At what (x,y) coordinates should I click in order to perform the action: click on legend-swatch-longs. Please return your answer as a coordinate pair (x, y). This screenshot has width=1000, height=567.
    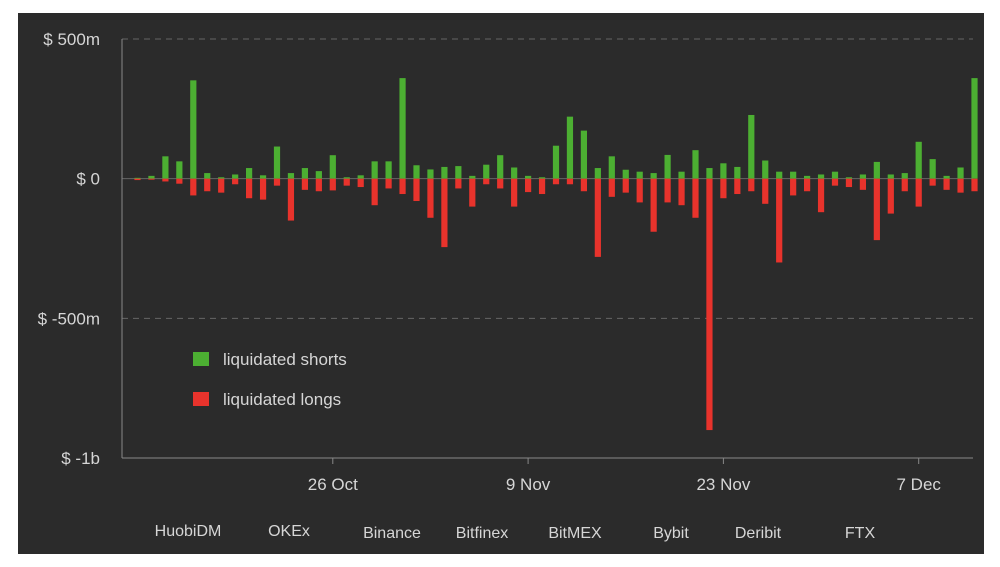
    Looking at the image, I should click on (201, 399).